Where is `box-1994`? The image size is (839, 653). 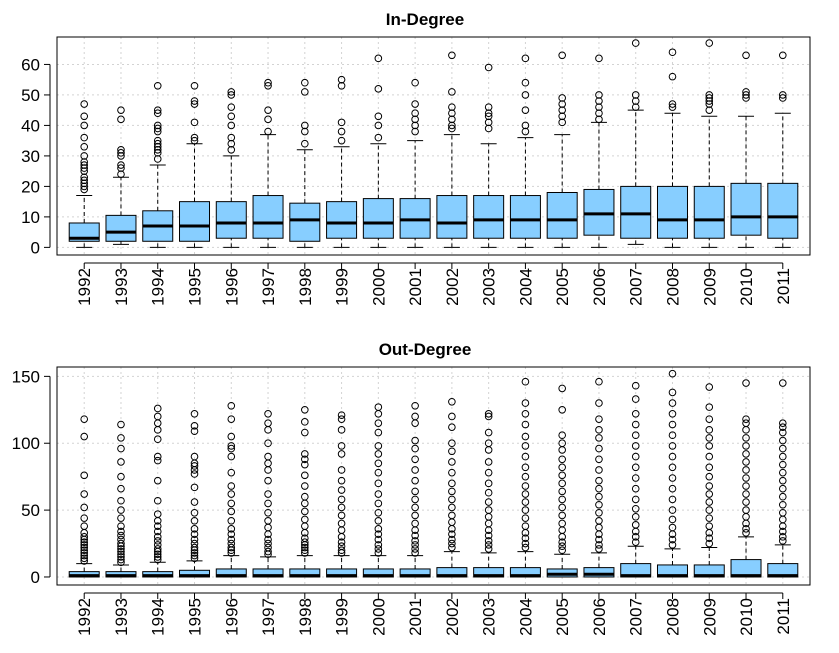 box-1994 is located at coordinates (158, 491).